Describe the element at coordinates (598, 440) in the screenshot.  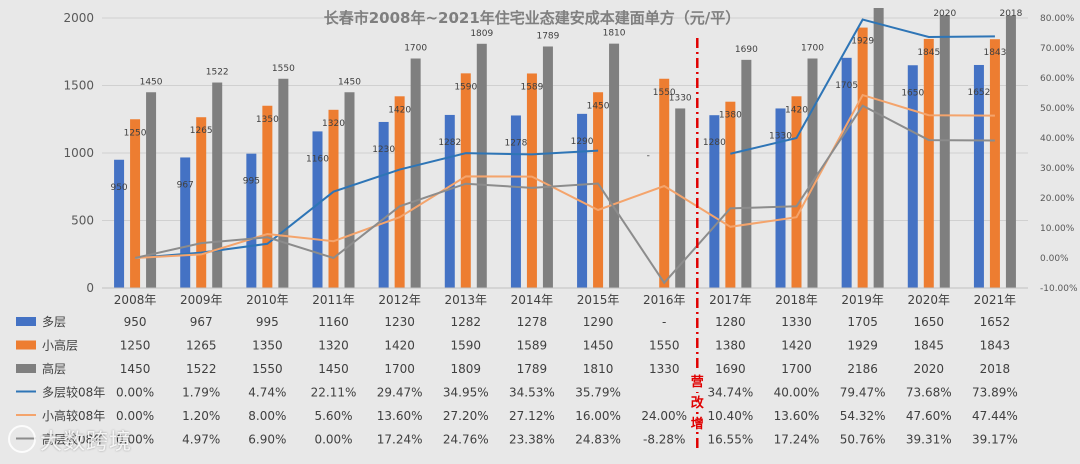
I see `table-cell: 24.83%` at that location.